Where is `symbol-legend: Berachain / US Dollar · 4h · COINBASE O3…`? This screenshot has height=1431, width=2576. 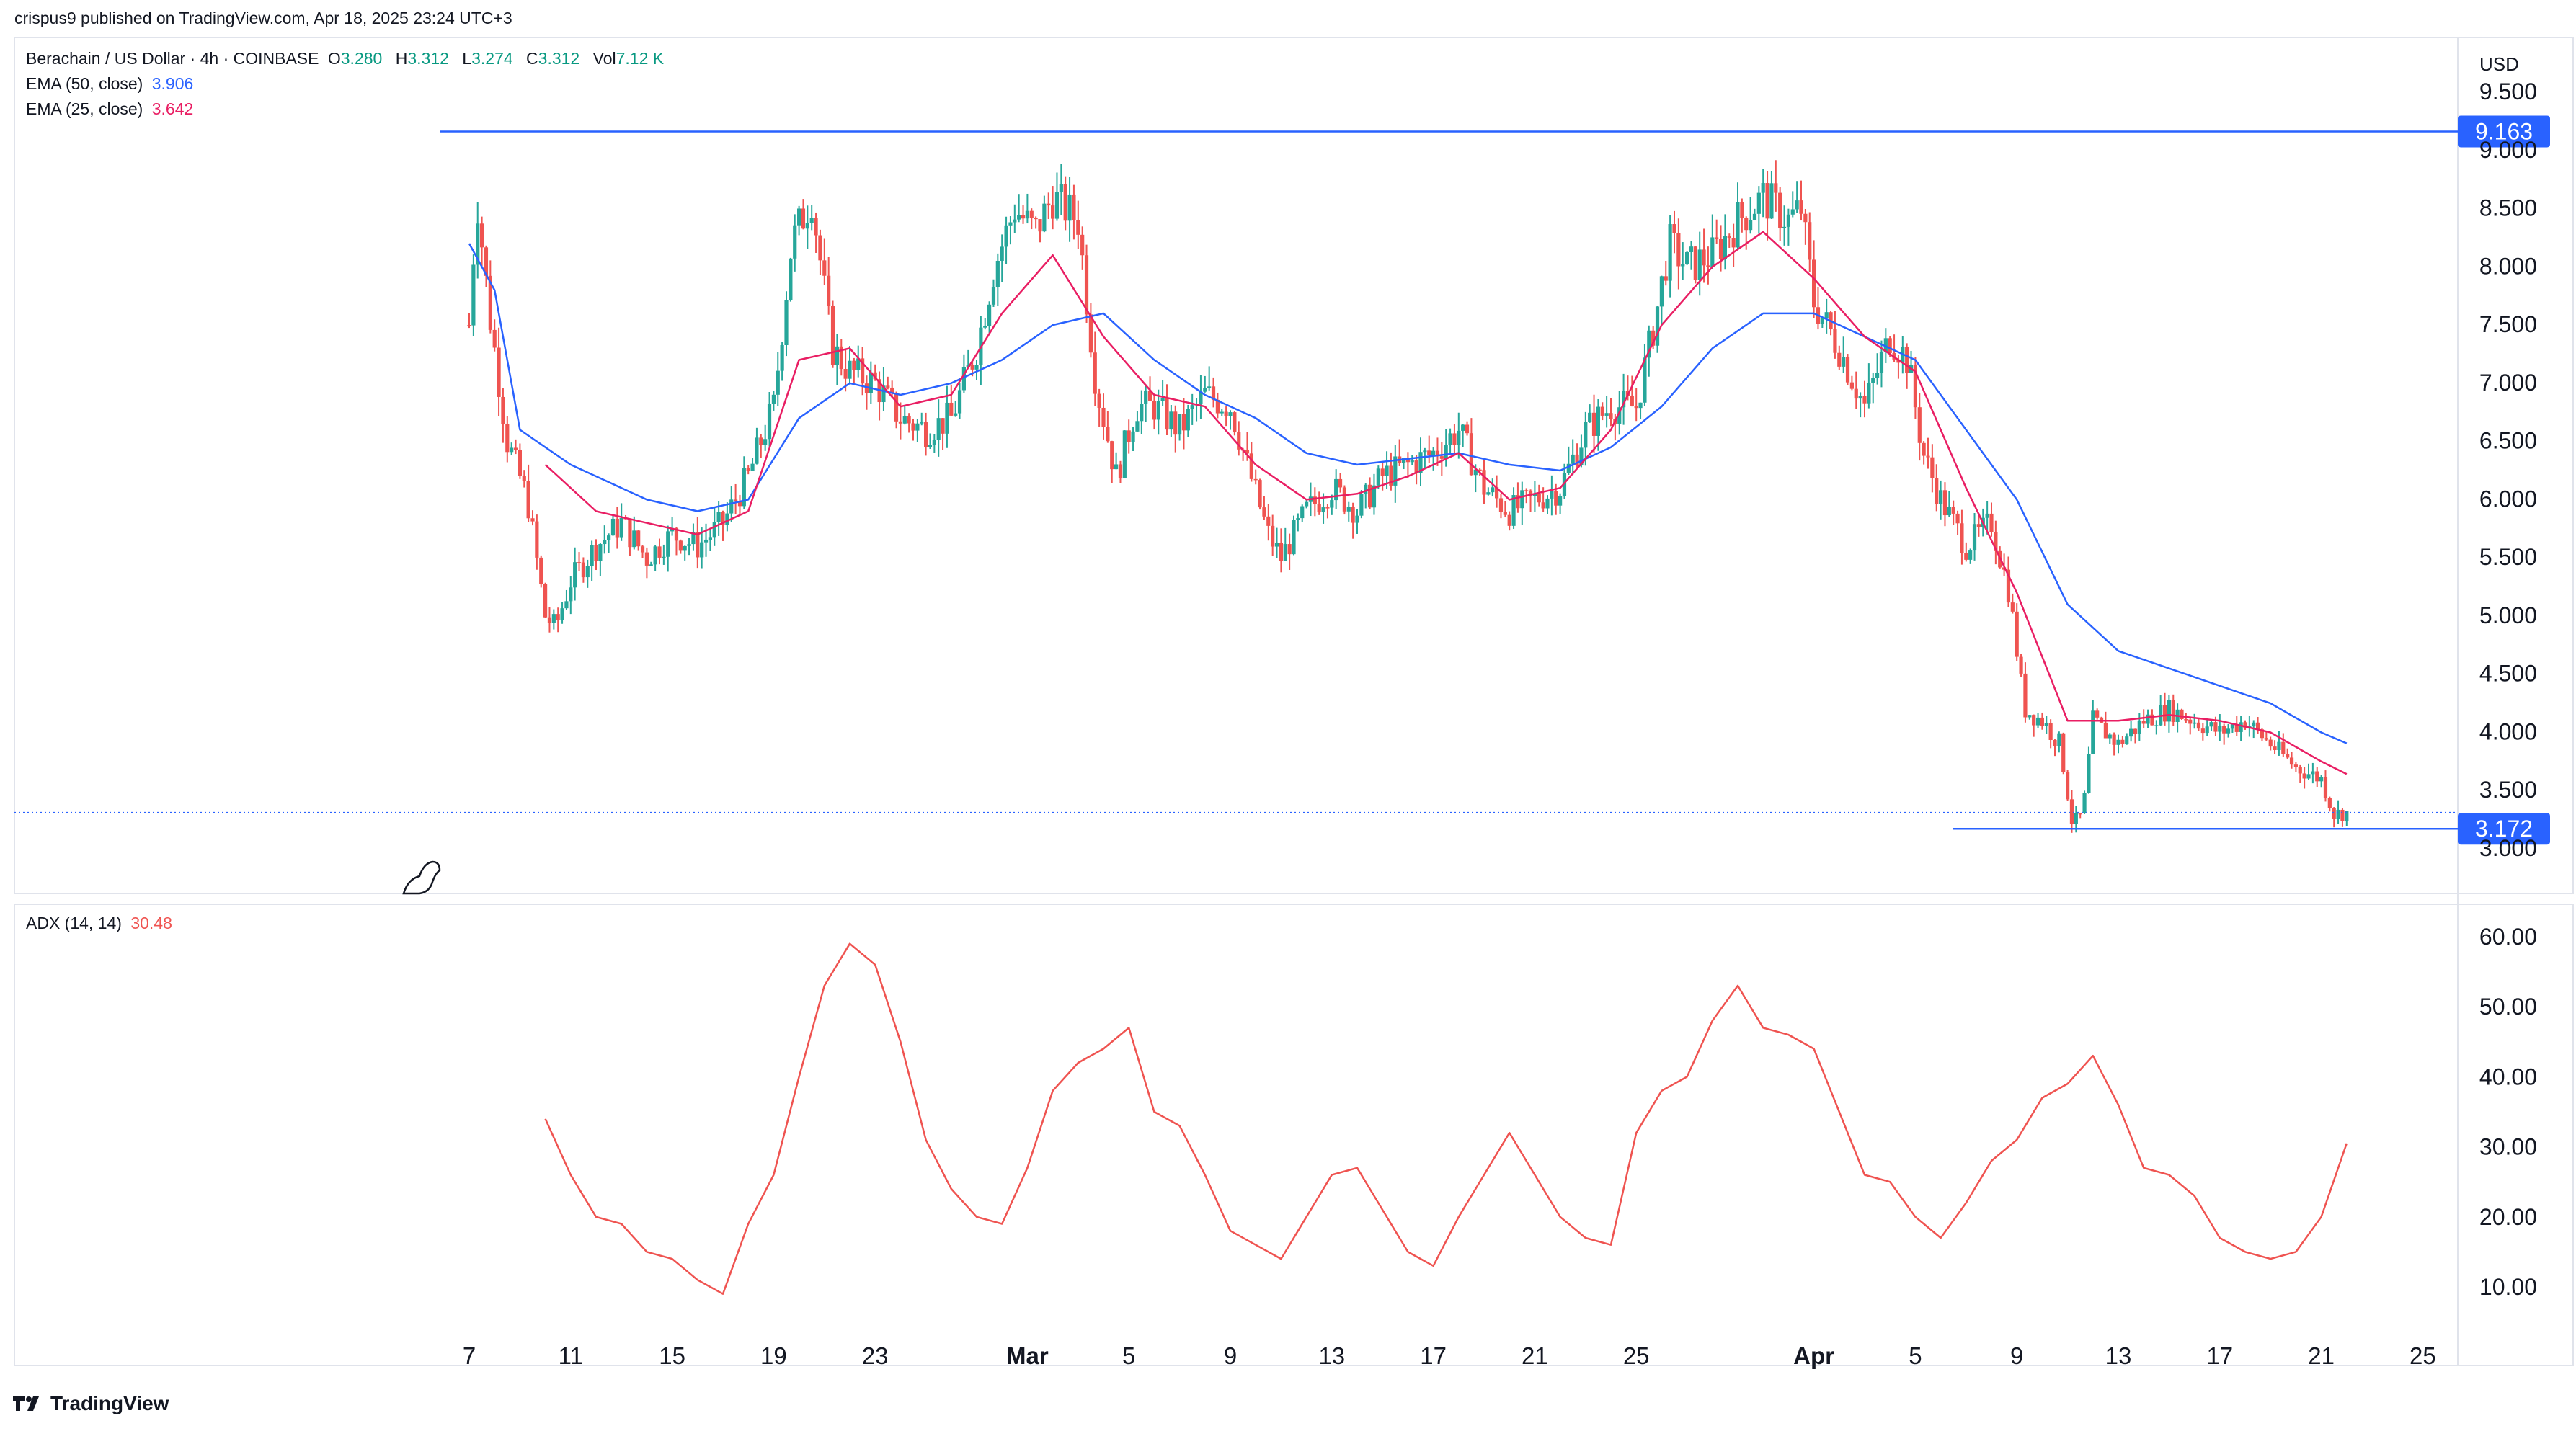 symbol-legend: Berachain / US Dollar · 4h · COINBASE O3… is located at coordinates (349, 58).